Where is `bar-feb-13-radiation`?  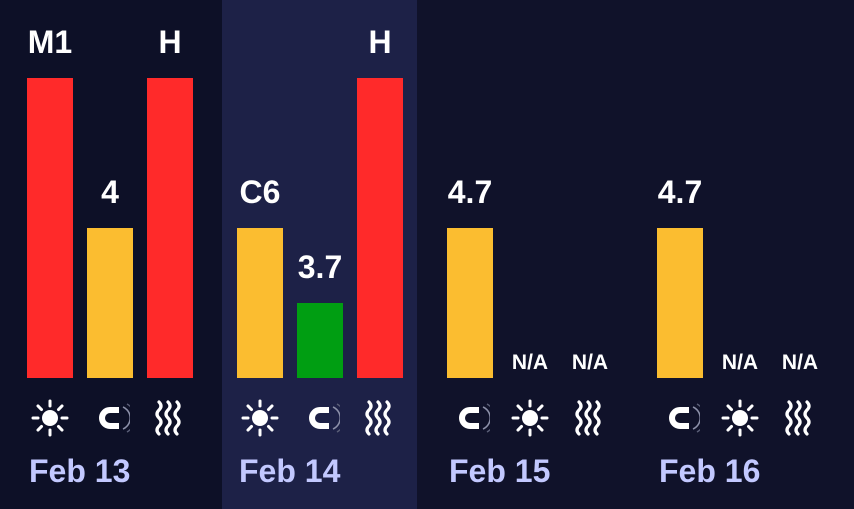
bar-feb-13-radiation is located at coordinates (170, 228).